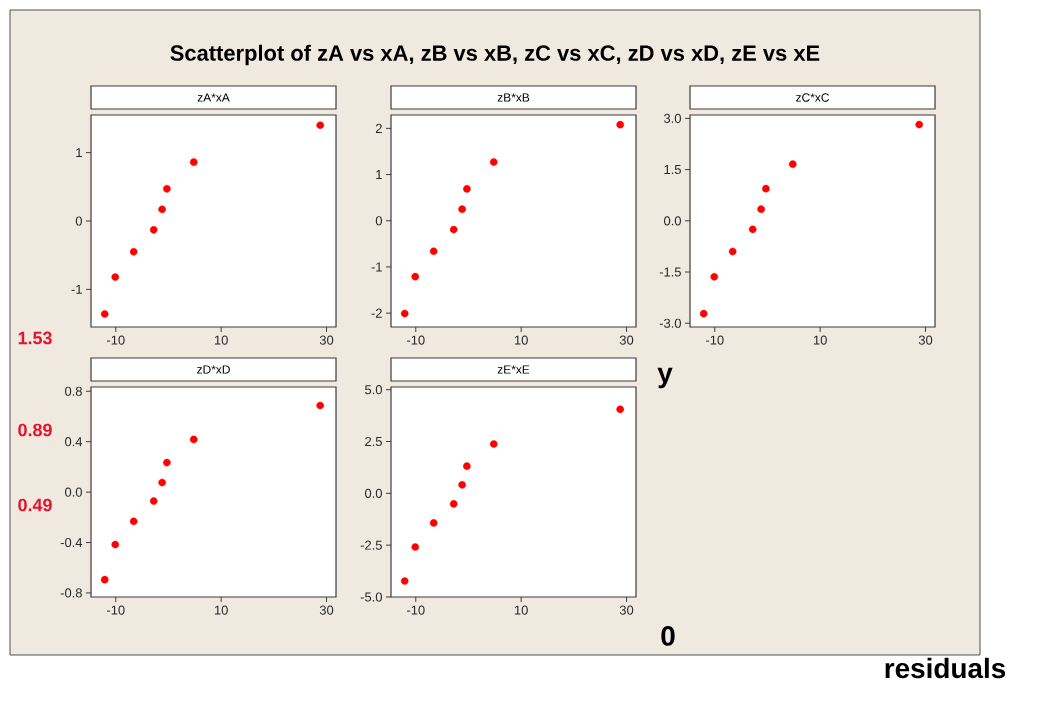  What do you see at coordinates (373, 441) in the screenshot?
I see `y-tick-label: 2.5` at bounding box center [373, 441].